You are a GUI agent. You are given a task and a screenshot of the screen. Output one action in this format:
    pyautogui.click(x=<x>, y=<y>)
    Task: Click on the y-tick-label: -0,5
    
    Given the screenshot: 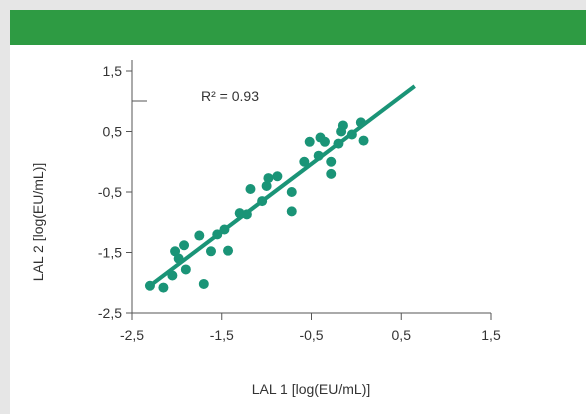 What is the action you would take?
    pyautogui.click(x=110, y=192)
    